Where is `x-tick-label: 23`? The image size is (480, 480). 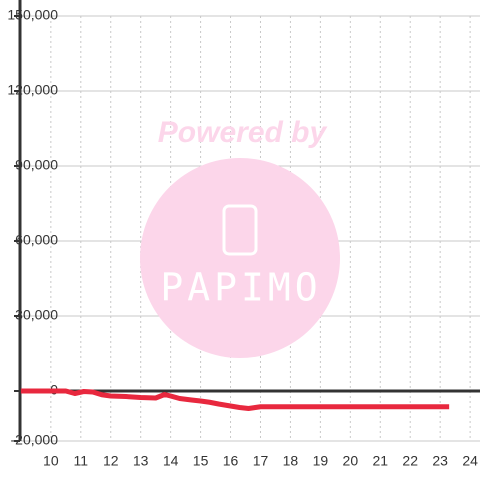
x-tick-label: 23 is located at coordinates (440, 461).